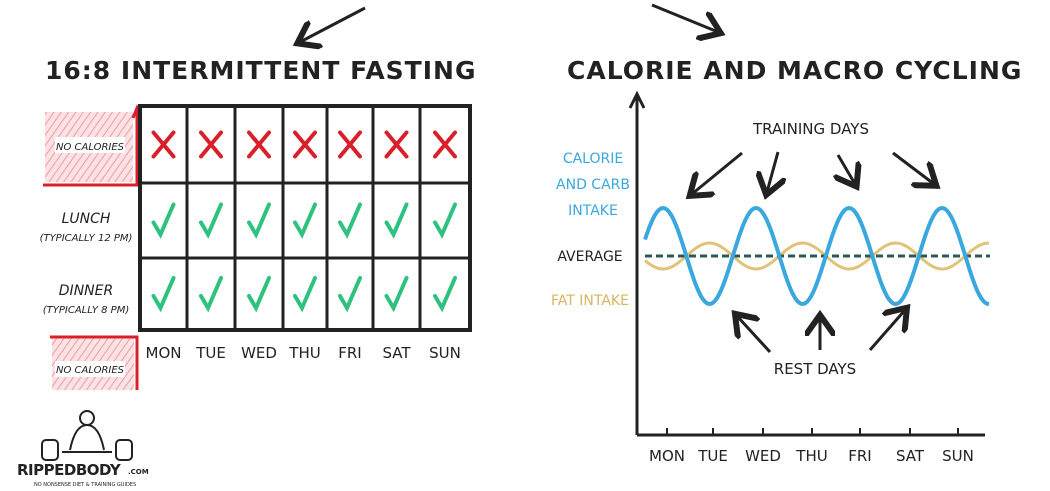 This screenshot has width=1050, height=491. I want to click on rest-arrow-tue, so click(754, 335).